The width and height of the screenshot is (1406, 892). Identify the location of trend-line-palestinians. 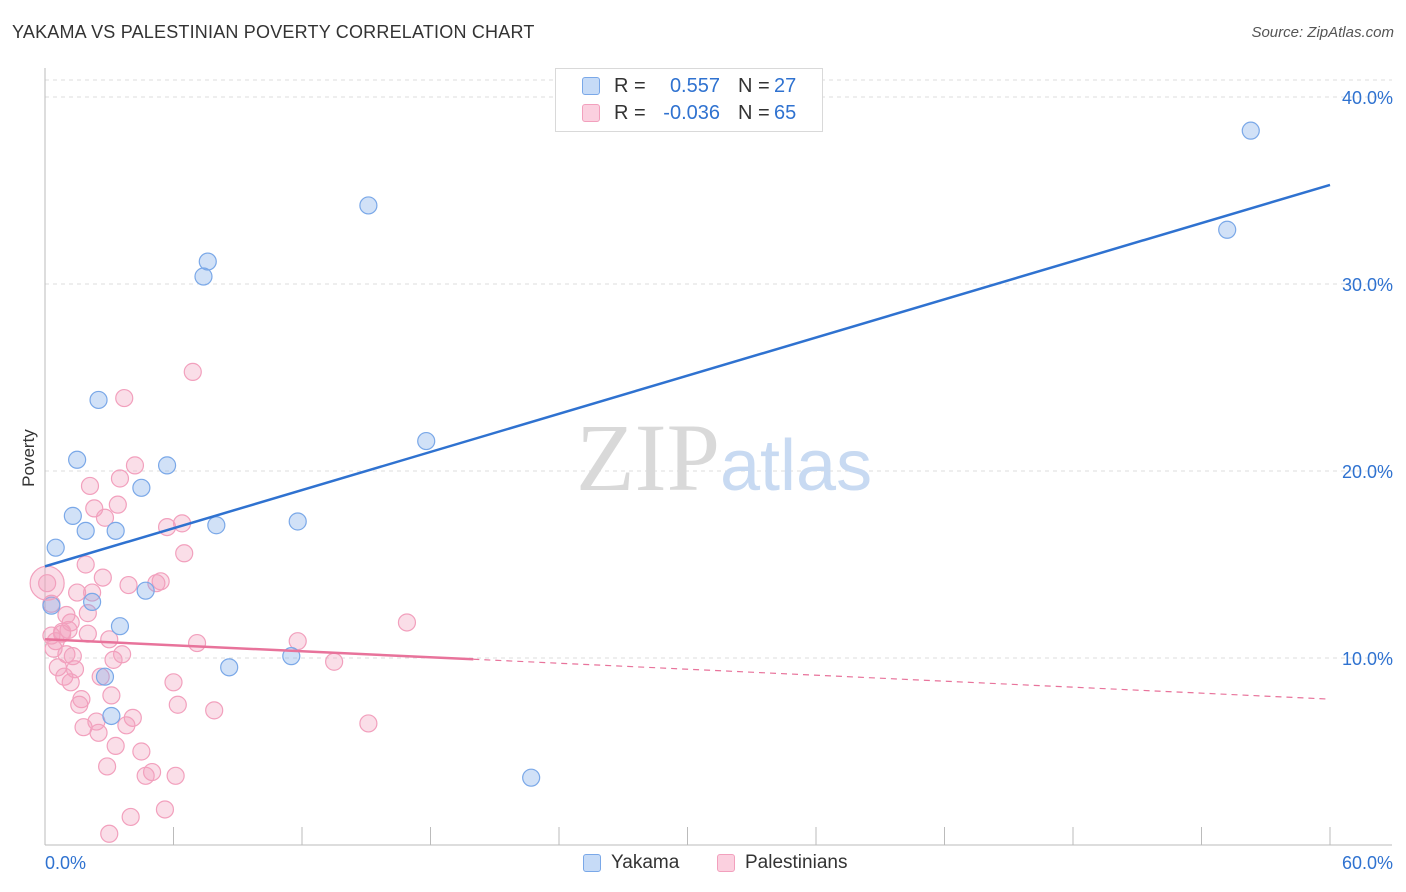
(259, 649).